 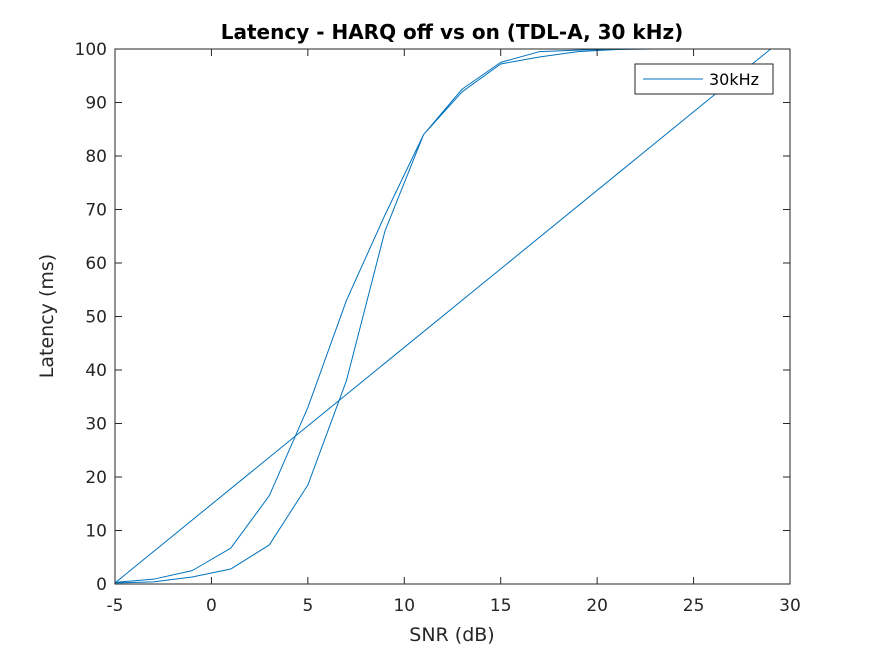 What do you see at coordinates (307, 606) in the screenshot?
I see `x-tick-label: 5` at bounding box center [307, 606].